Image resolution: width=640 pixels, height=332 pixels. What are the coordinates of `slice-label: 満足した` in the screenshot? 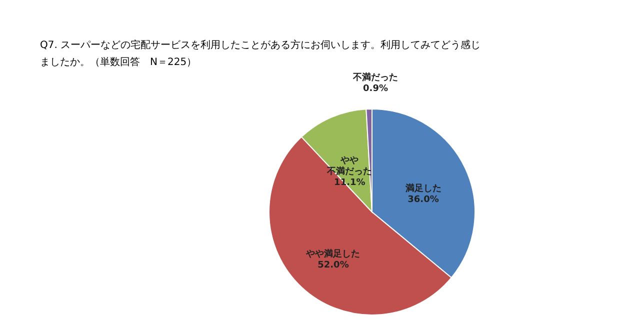 It's located at (423, 188).